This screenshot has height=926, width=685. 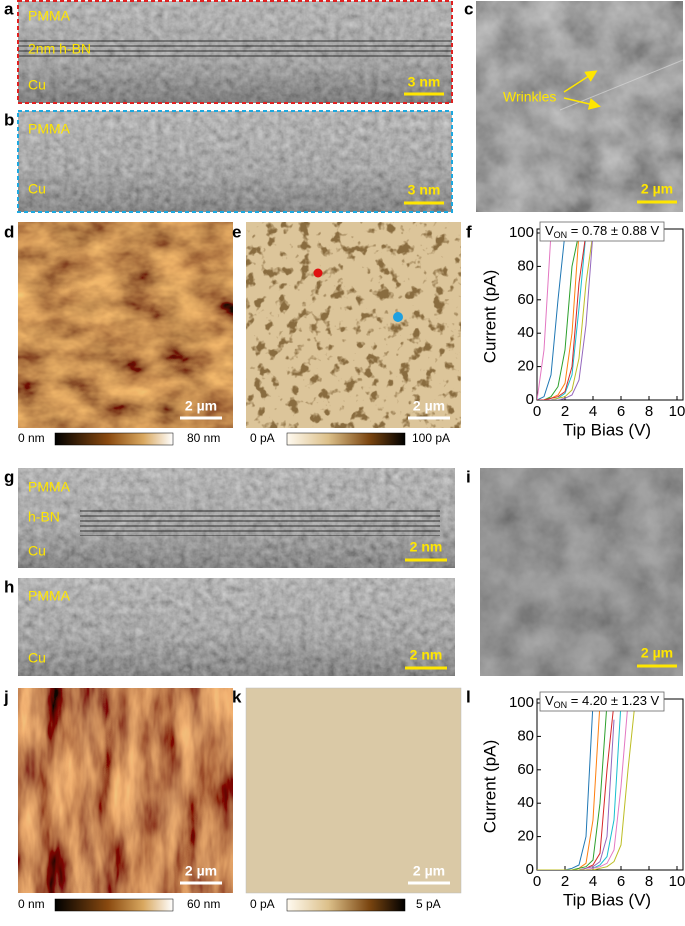 What do you see at coordinates (9, 231) in the screenshot?
I see `panel-letter: d` at bounding box center [9, 231].